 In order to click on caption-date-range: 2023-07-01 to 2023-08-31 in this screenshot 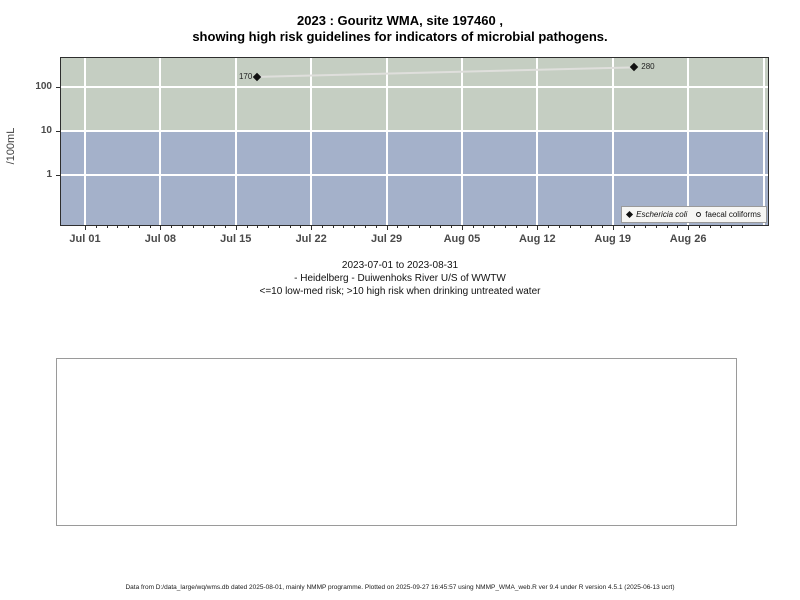, I will do `click(400, 265)`.